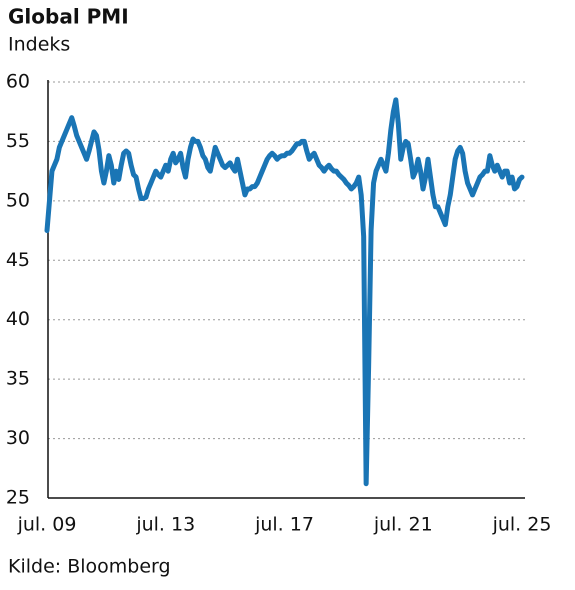 The height and width of the screenshot is (590, 575). What do you see at coordinates (284, 525) in the screenshot?
I see `x-tick-label: jul. 17` at bounding box center [284, 525].